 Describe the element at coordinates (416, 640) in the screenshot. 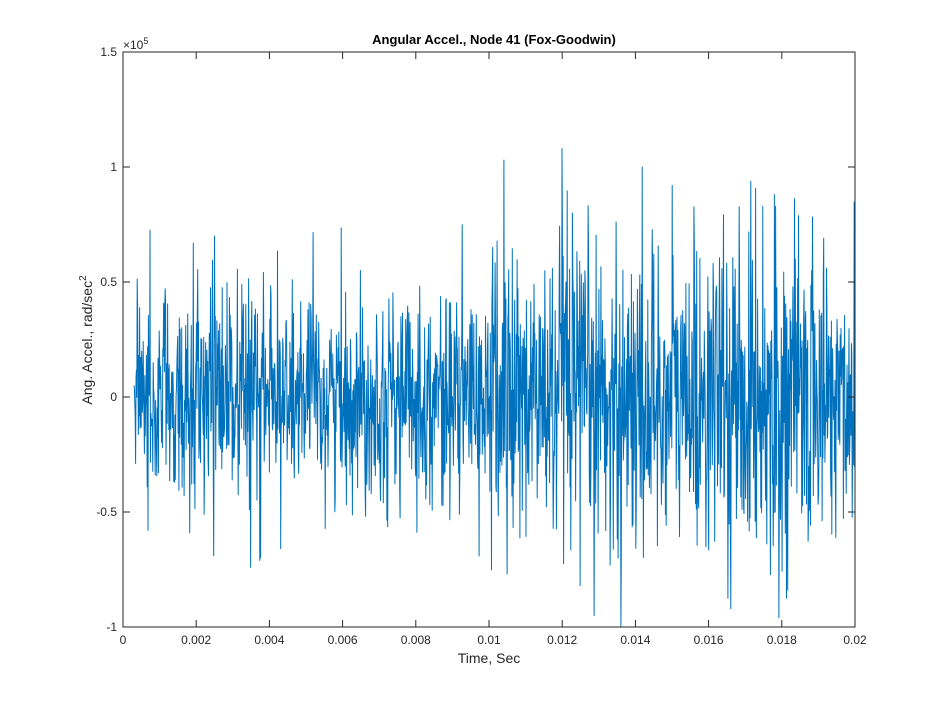

I see `x-tick-label-4: 0.008` at that location.